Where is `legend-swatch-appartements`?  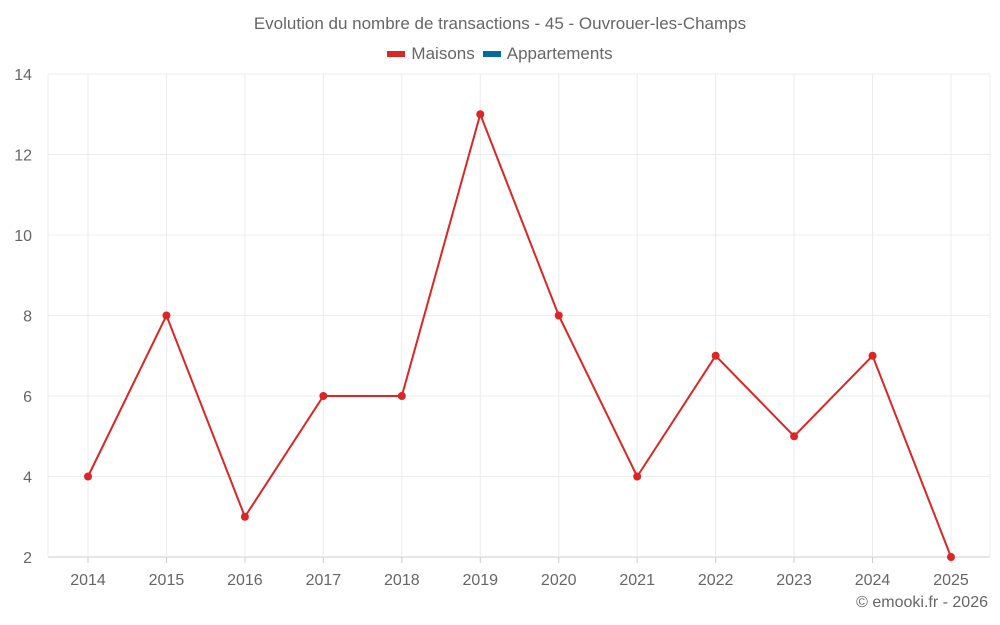
legend-swatch-appartements is located at coordinates (491, 54).